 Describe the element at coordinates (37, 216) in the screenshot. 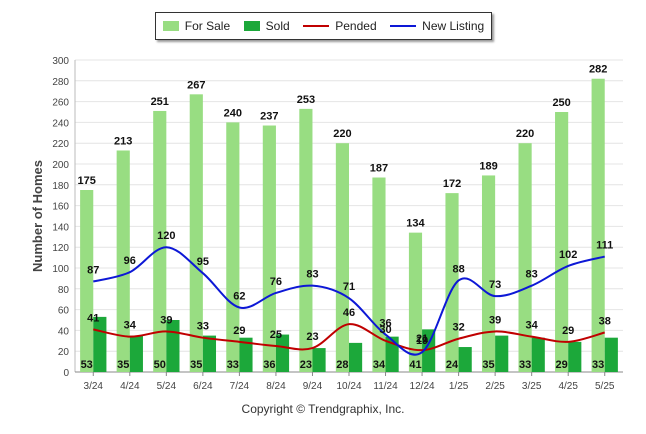

I see `y-axis-title: Number of Homes` at that location.